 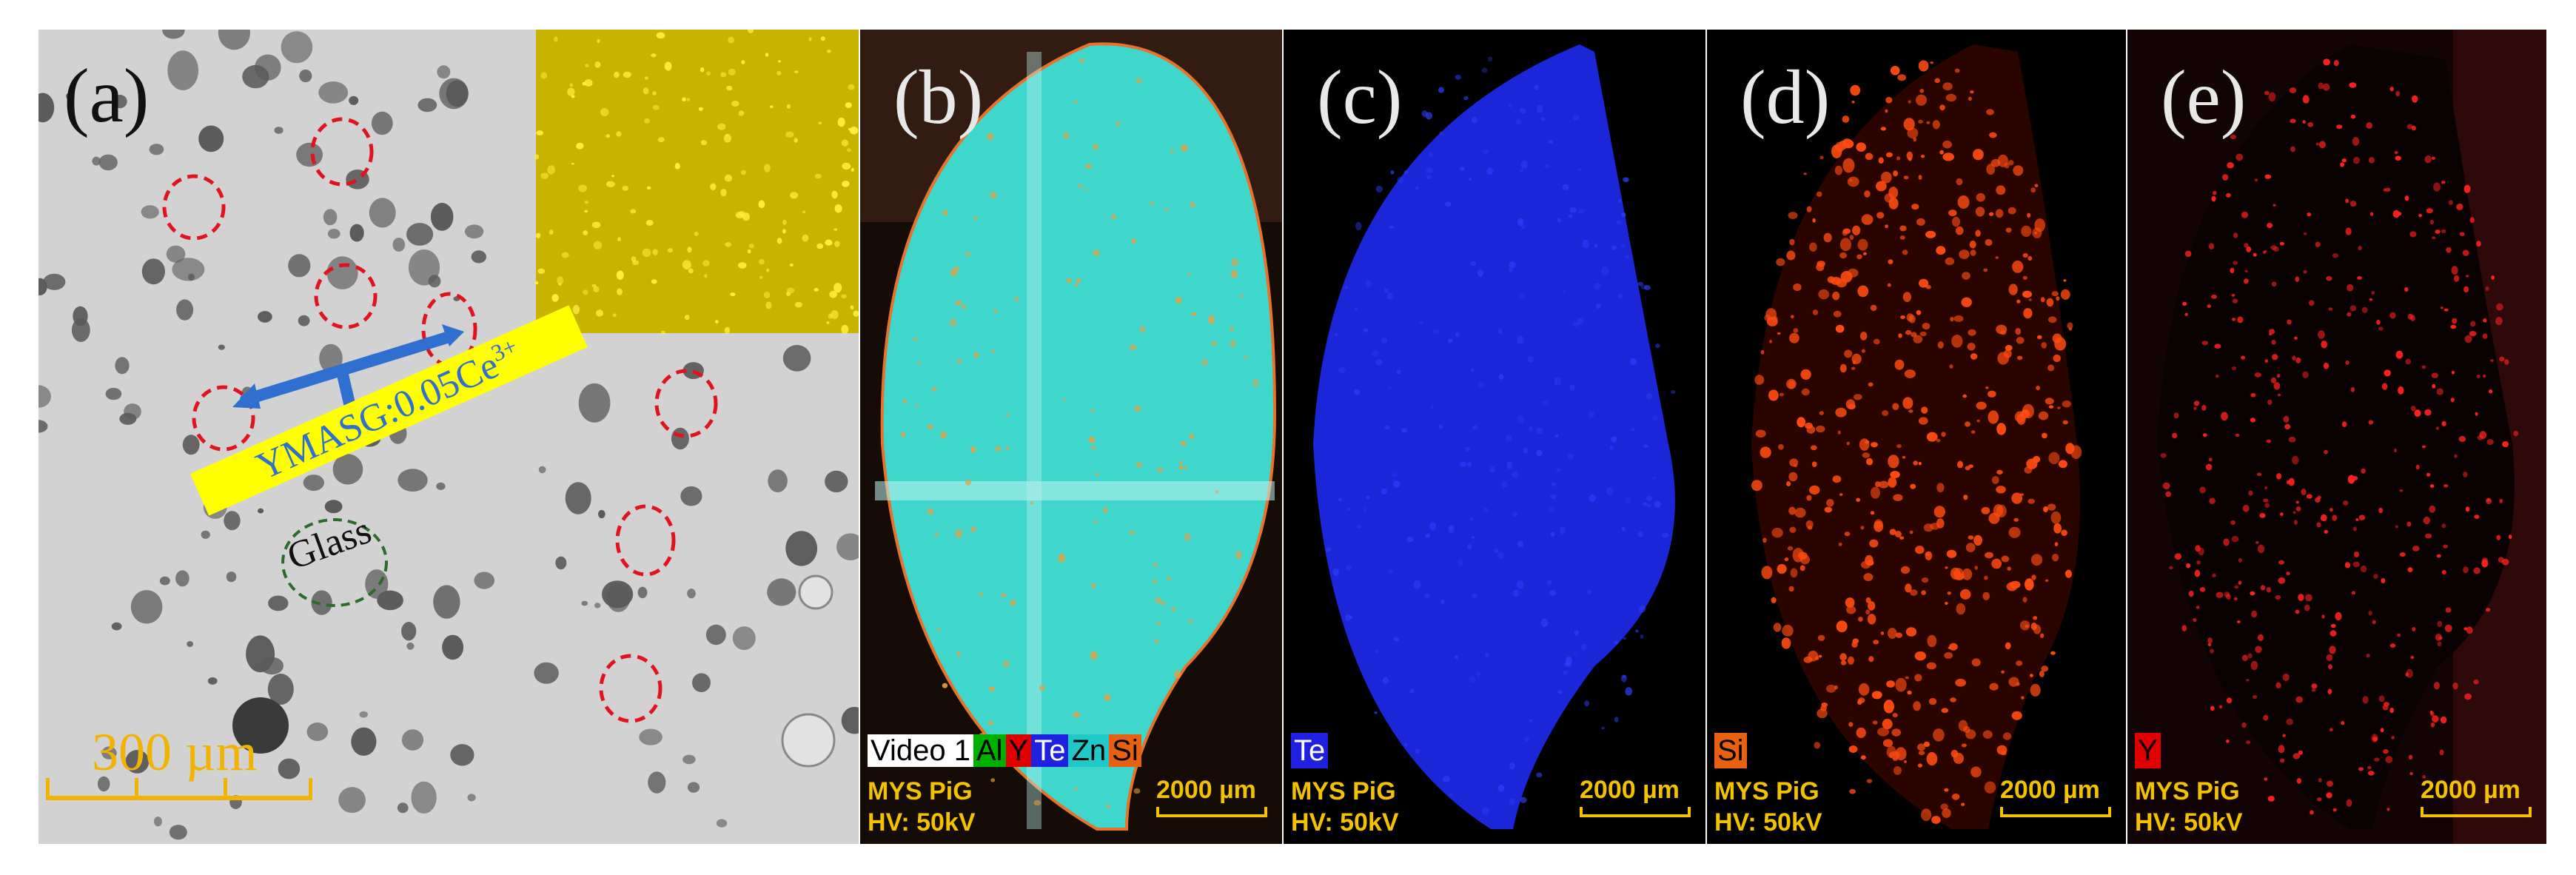 I want to click on panel-c-scale-text: 2000 µm, so click(x=1630, y=790).